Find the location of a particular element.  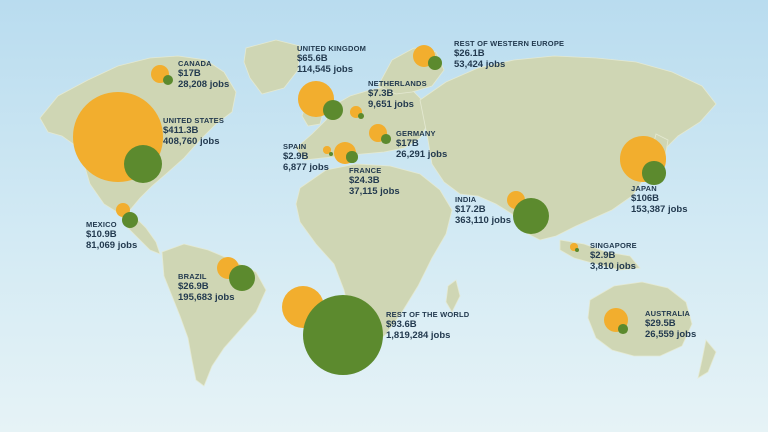

netherlands-value-text: $7.3B is located at coordinates (381, 93).